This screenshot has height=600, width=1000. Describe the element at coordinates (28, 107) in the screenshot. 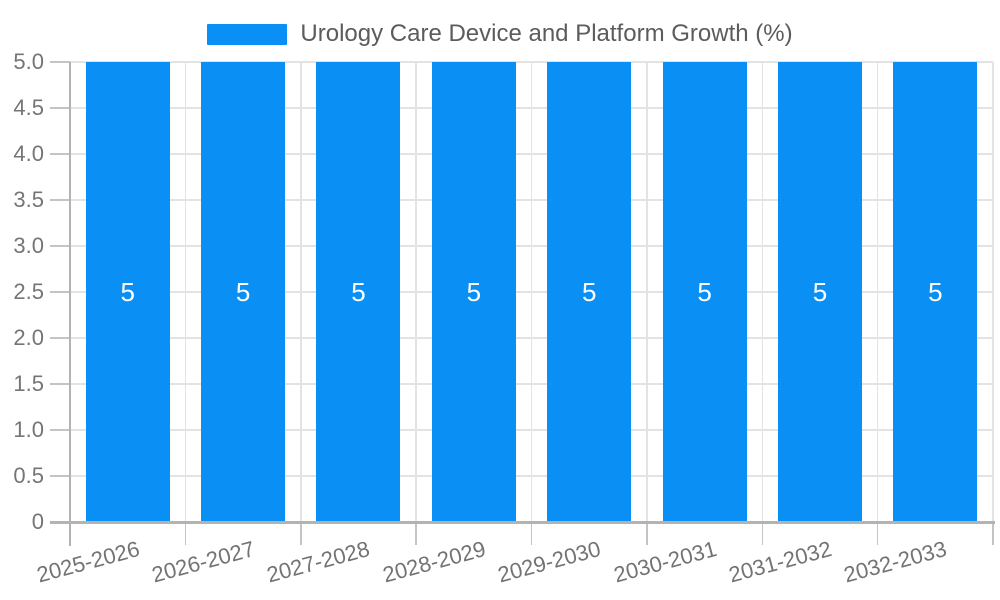

I see `y-tick-label: 4.5` at that location.